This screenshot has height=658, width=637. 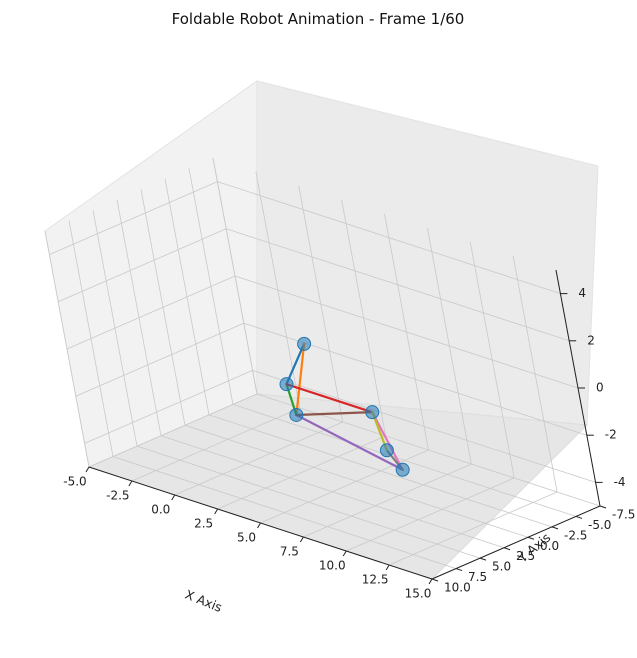 I want to click on y-tick-label: 10.0, so click(x=457, y=588).